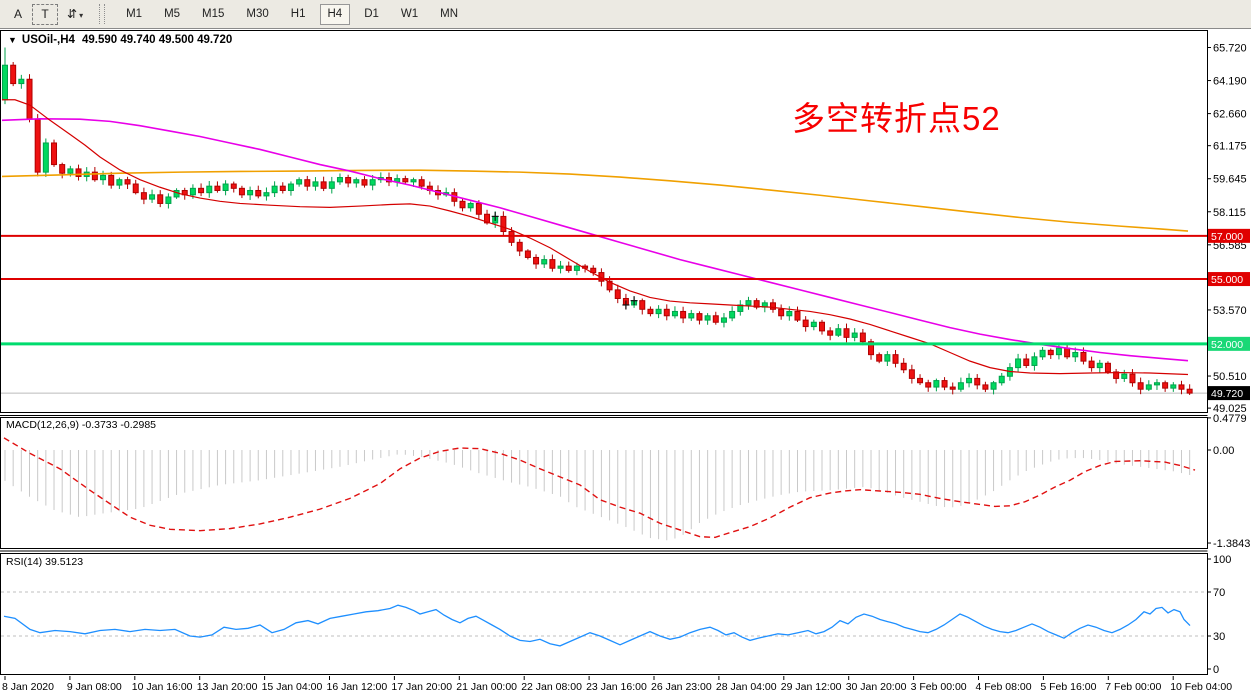 The image size is (1251, 696). What do you see at coordinates (119, 425) in the screenshot?
I see `macd-values: -0.3733 -0.2985` at bounding box center [119, 425].